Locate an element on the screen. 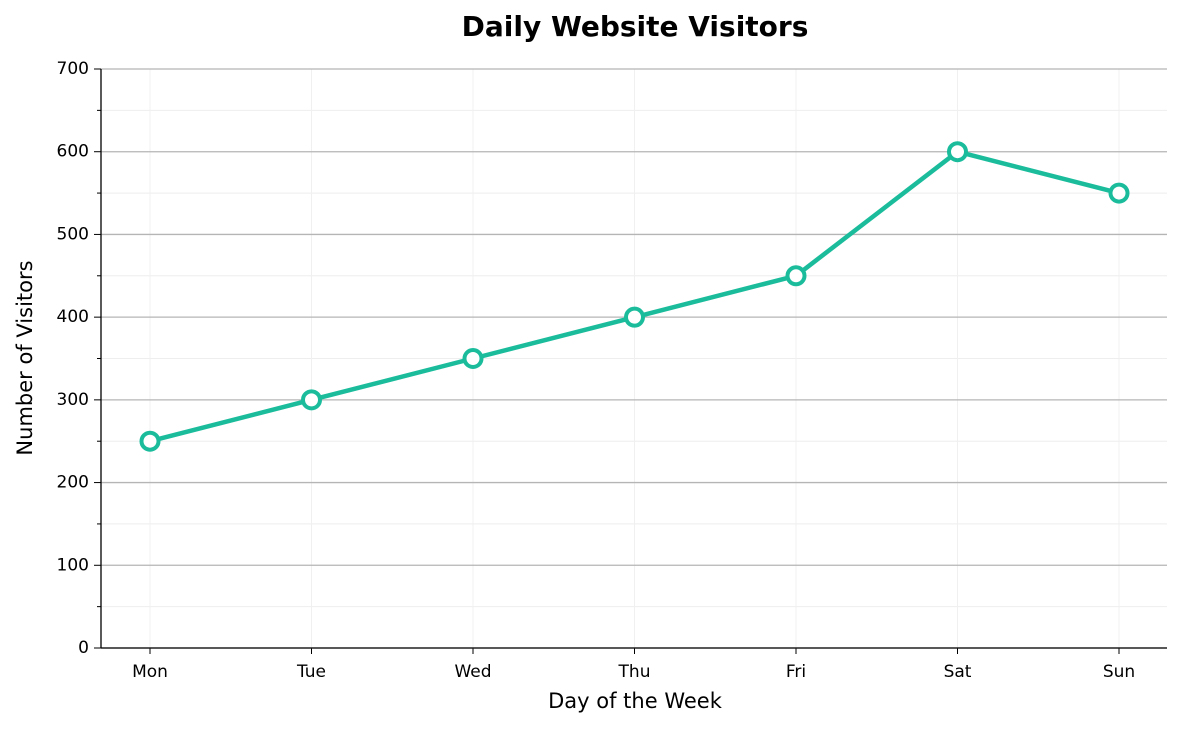 The width and height of the screenshot is (1182, 734). x-tick-label: Mon is located at coordinates (150, 672).